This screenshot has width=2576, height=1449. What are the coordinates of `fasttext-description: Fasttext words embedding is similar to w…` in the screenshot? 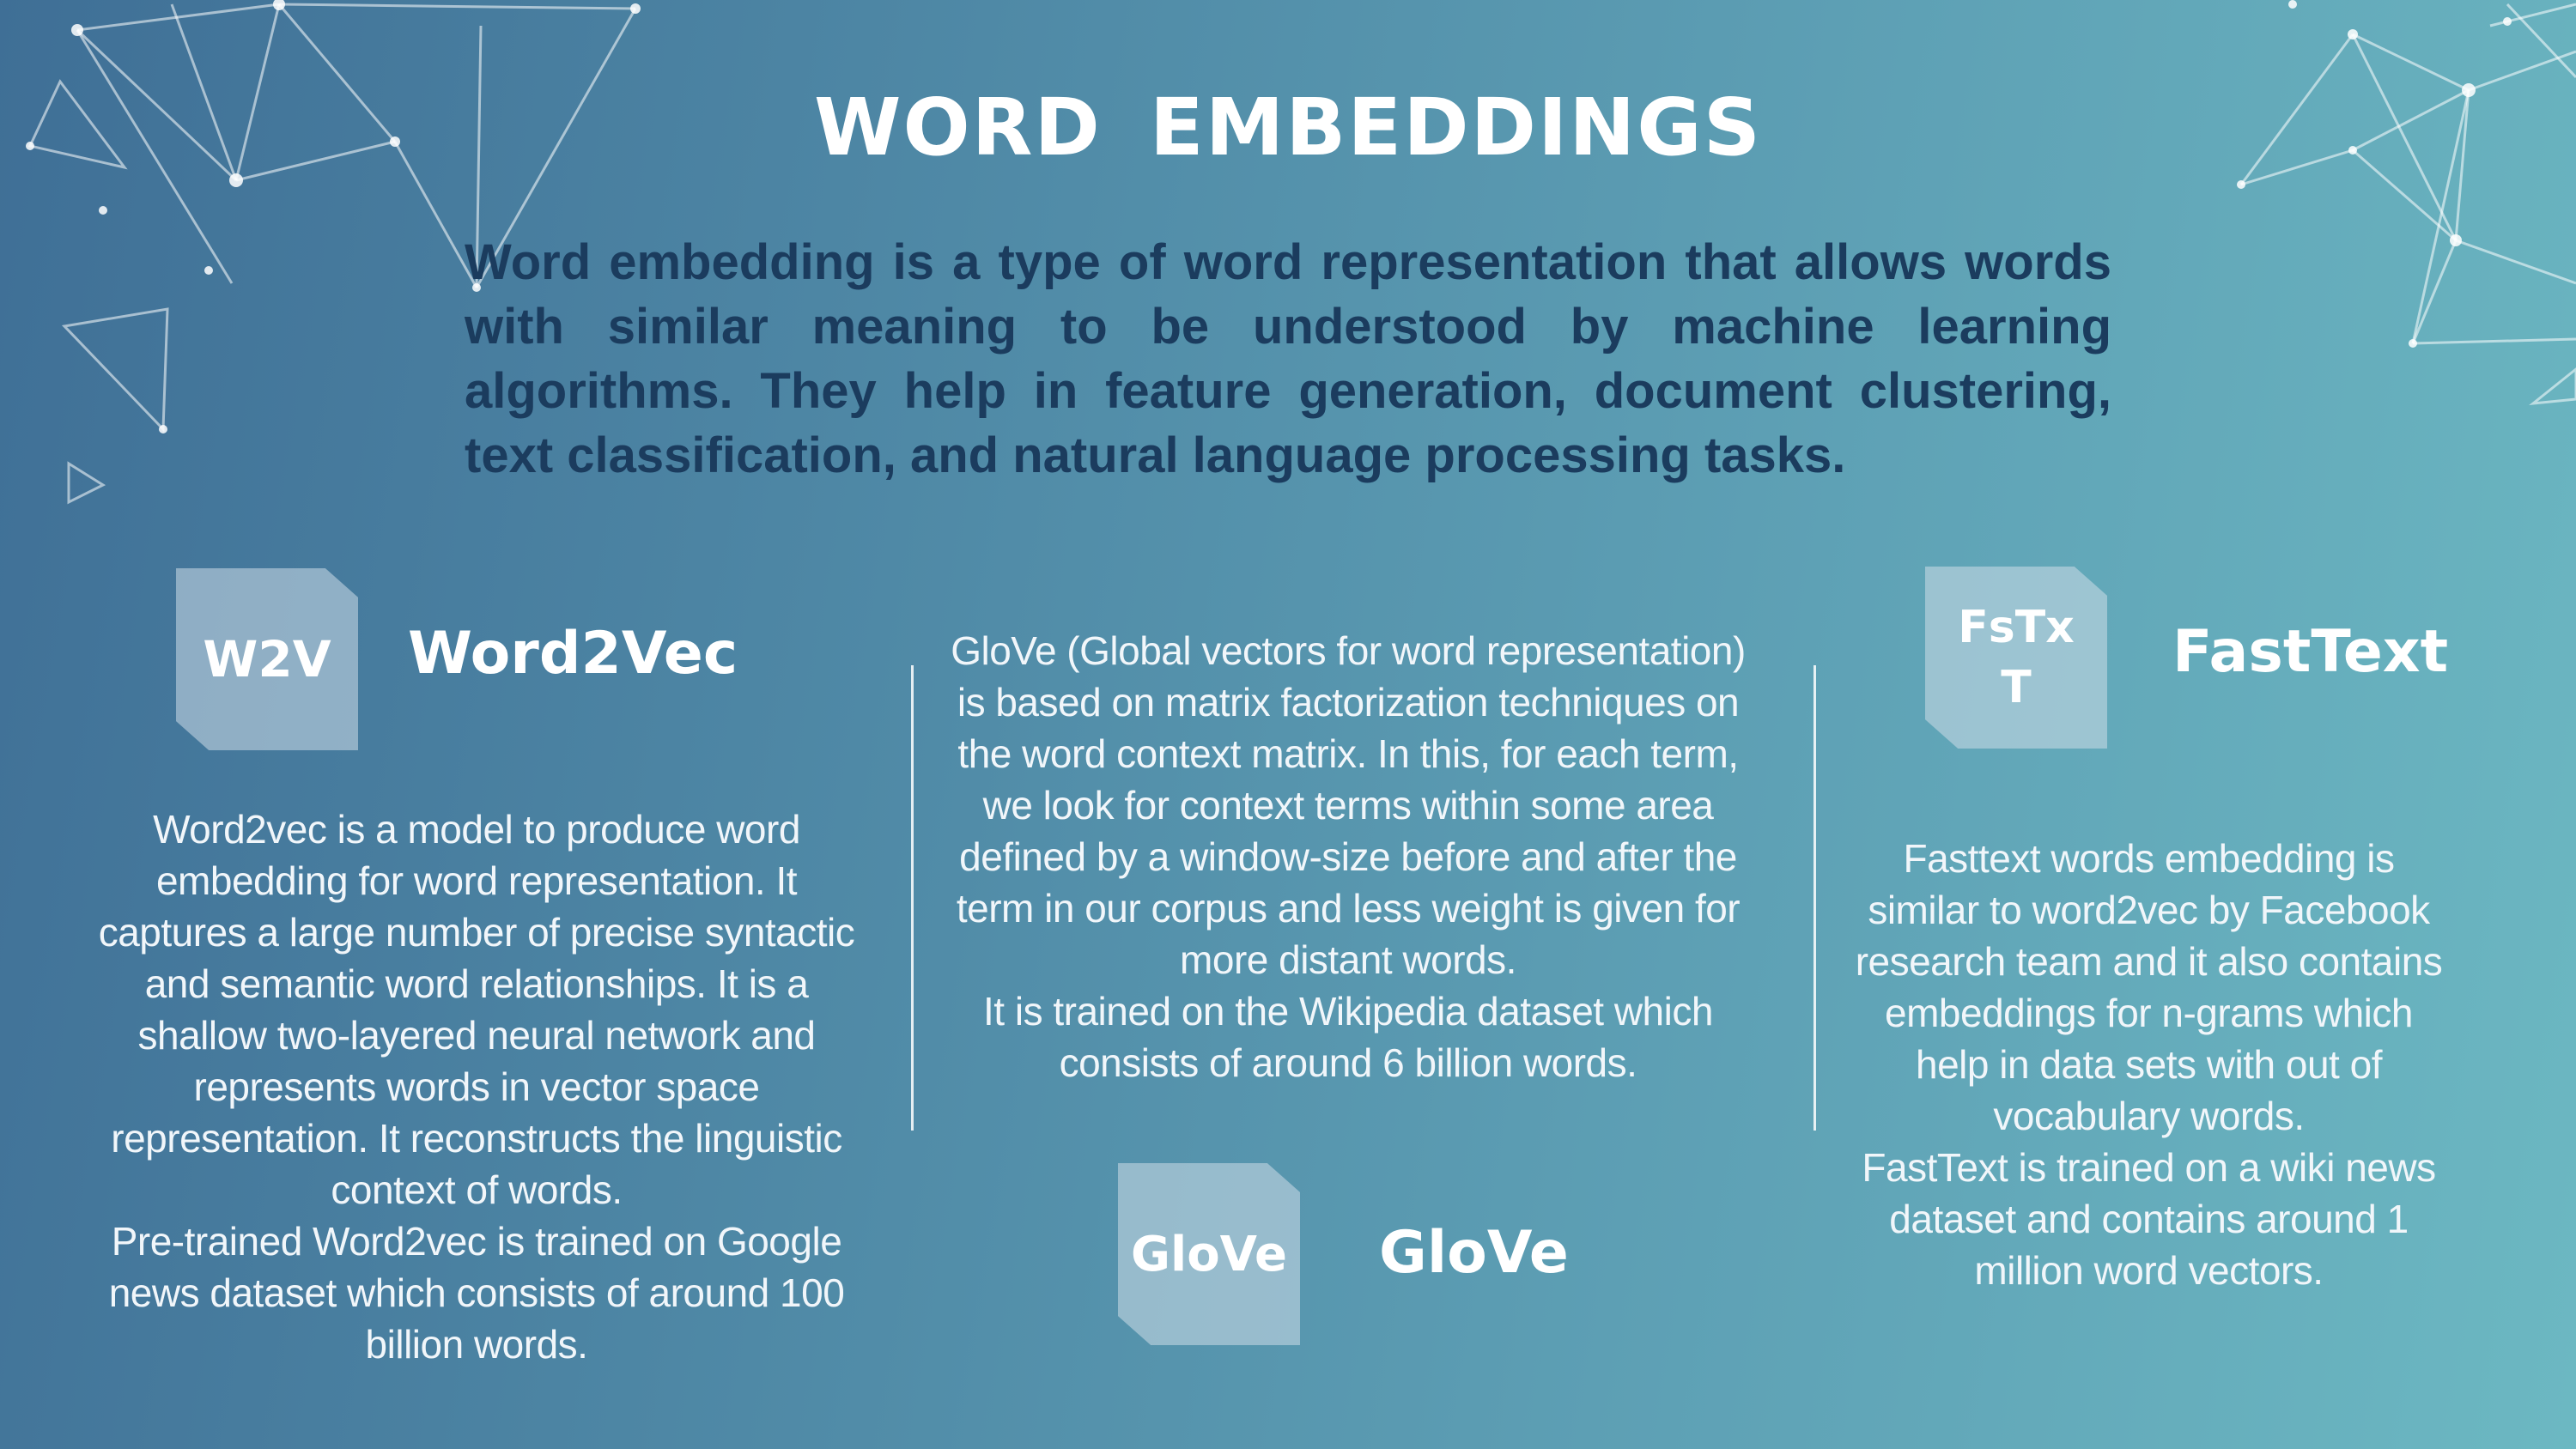 It's located at (2148, 1064).